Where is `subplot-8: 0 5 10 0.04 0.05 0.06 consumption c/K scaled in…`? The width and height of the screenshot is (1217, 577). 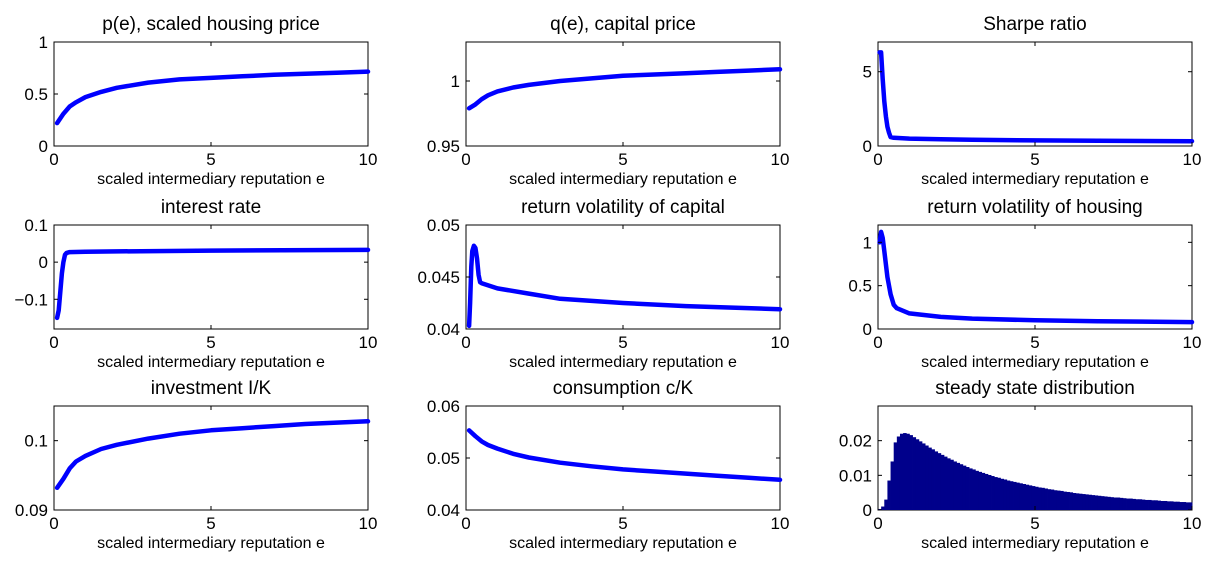 subplot-8: 0 5 10 0.04 0.05 0.06 consumption c/K scaled in… is located at coordinates (608, 465).